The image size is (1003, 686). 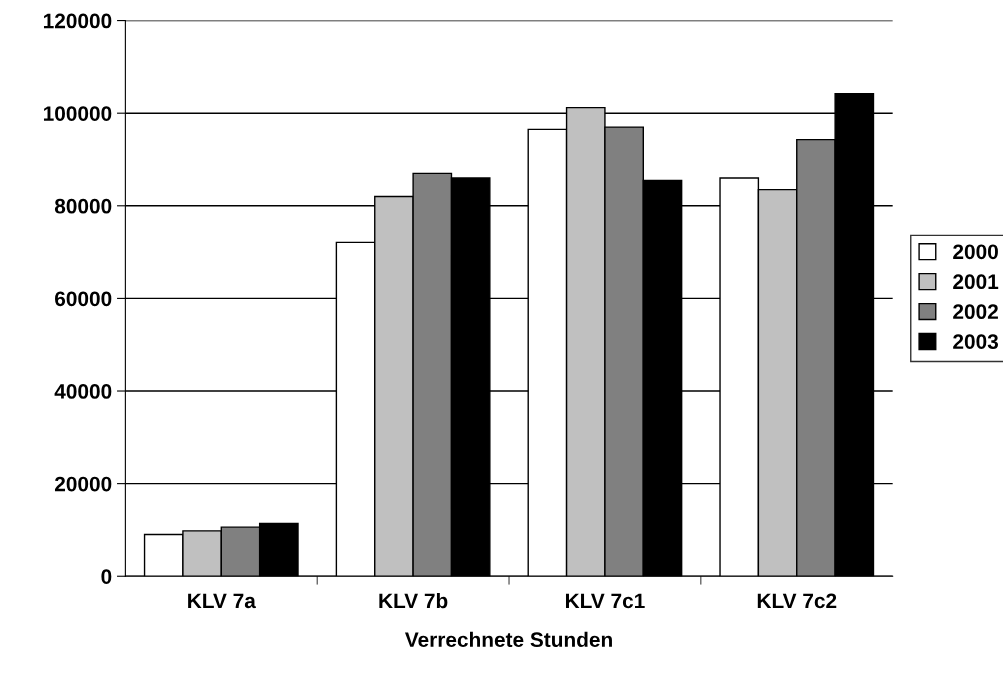 What do you see at coordinates (976, 282) in the screenshot?
I see `legend-label: 2001` at bounding box center [976, 282].